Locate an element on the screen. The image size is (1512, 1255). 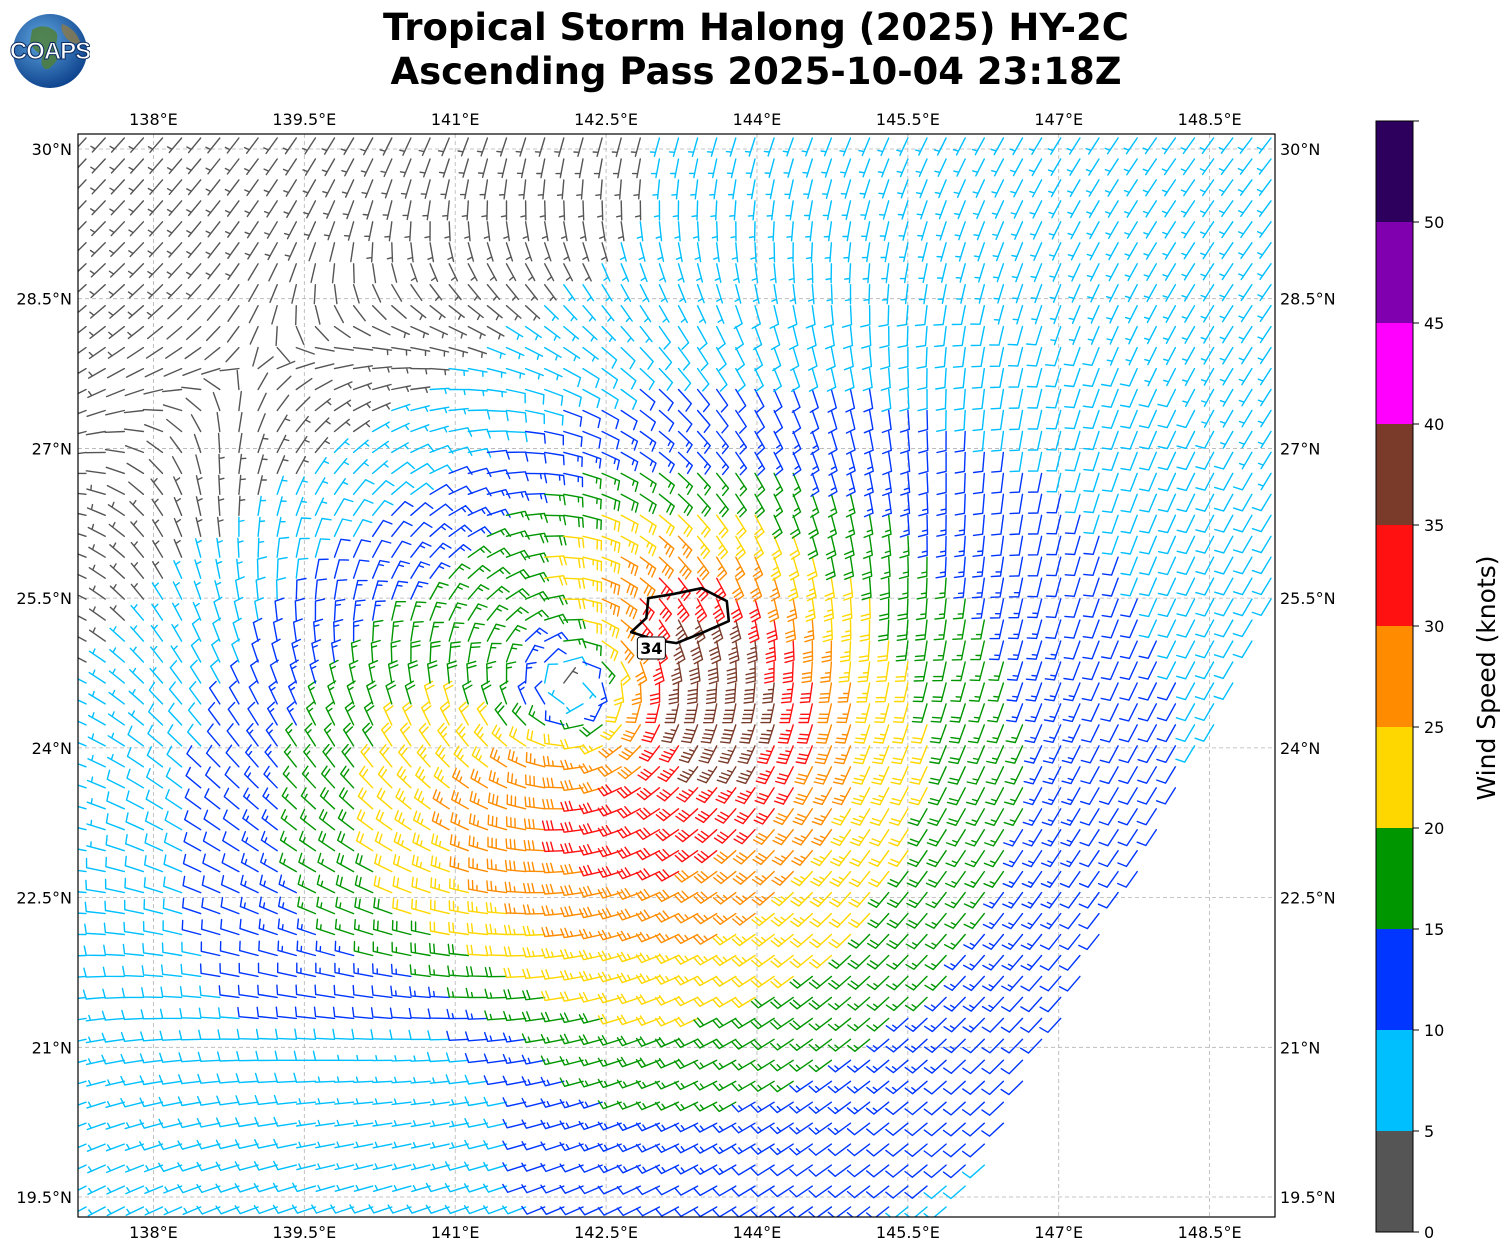
colorbar-frame is located at coordinates (1394, 676).